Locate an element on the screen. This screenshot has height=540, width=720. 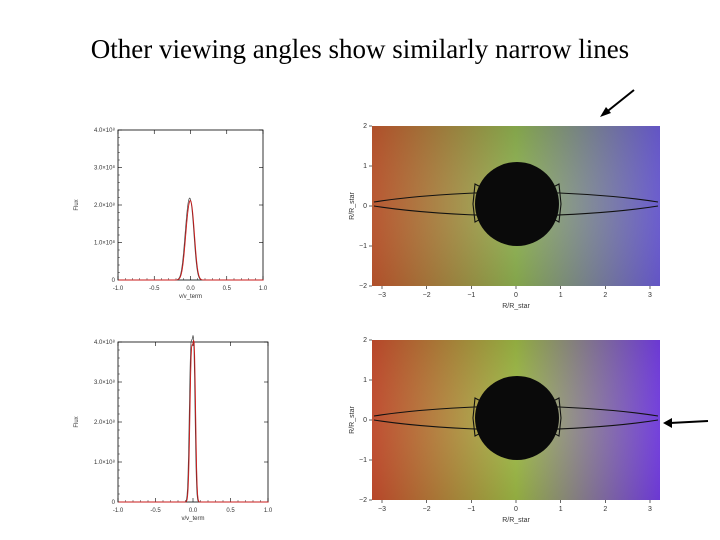
velocity-map-bottom: −3 −2 −1 0 1 2 3 −2 −1 0 1 2 R/R_star R/R_star is located at coordinates (504, 430).